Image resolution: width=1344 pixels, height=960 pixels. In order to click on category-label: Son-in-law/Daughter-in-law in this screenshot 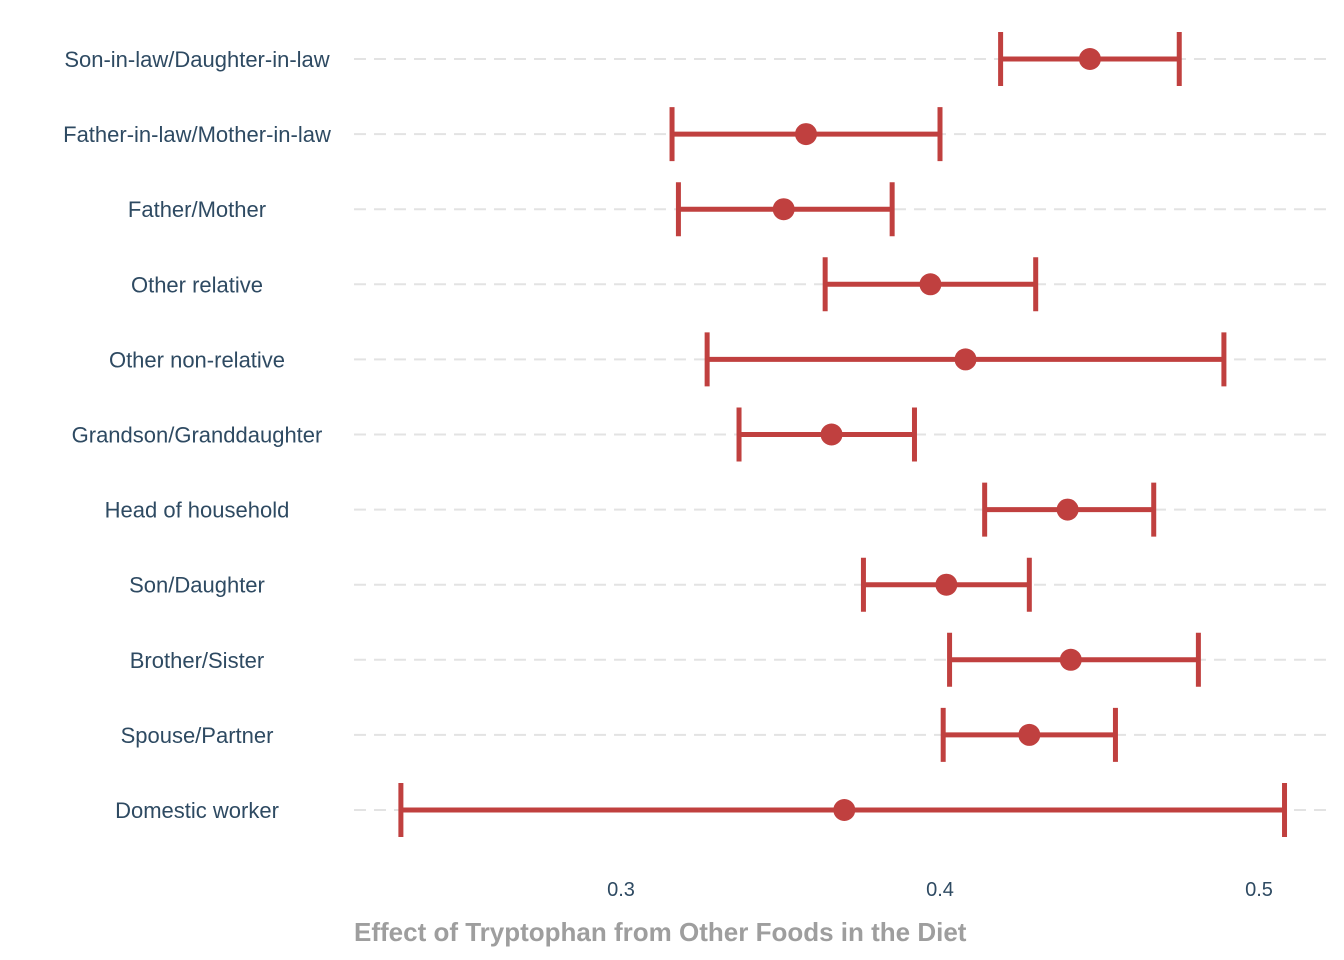, I will do `click(196, 59)`.